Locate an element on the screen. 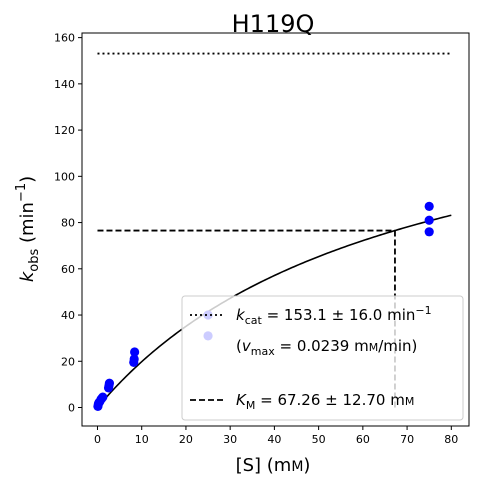 The height and width of the screenshot is (484, 478). x-tick-label: 60 is located at coordinates (363, 439).